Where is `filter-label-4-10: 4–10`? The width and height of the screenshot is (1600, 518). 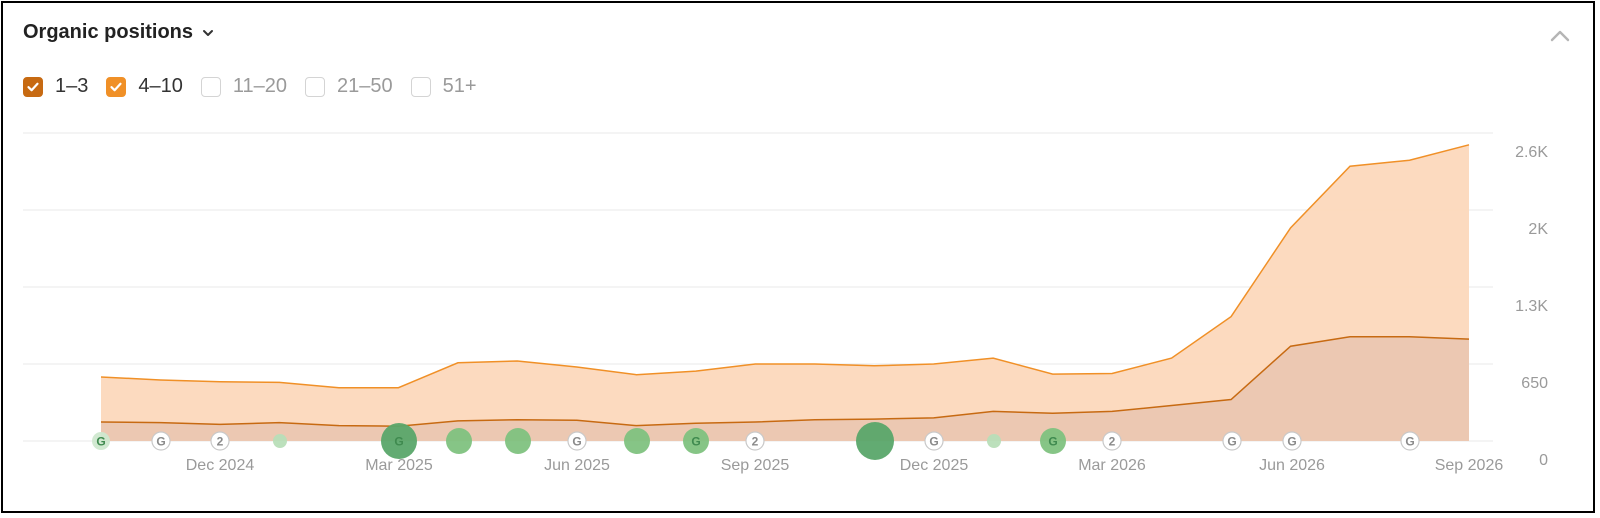 filter-label-4-10: 4–10 is located at coordinates (160, 86).